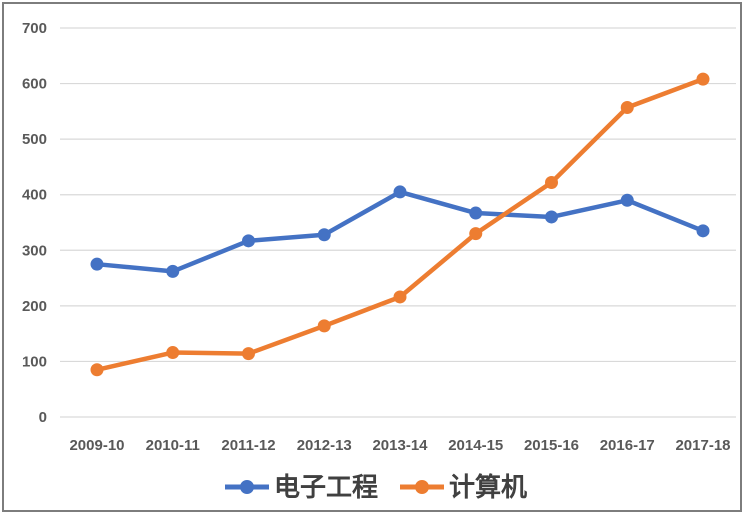  Describe the element at coordinates (34, 306) in the screenshot. I see `y-tick-label: 200` at that location.